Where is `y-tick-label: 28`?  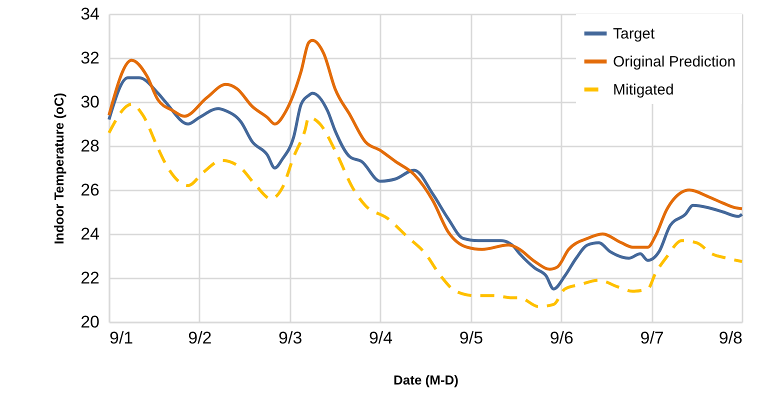 y-tick-label: 28 is located at coordinates (90, 146).